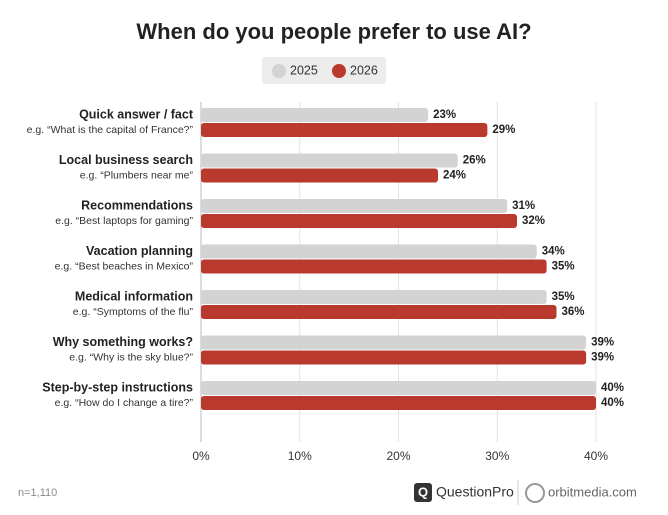 This screenshot has height=515, width=668. I want to click on category-label: Why something works?, so click(123, 342).